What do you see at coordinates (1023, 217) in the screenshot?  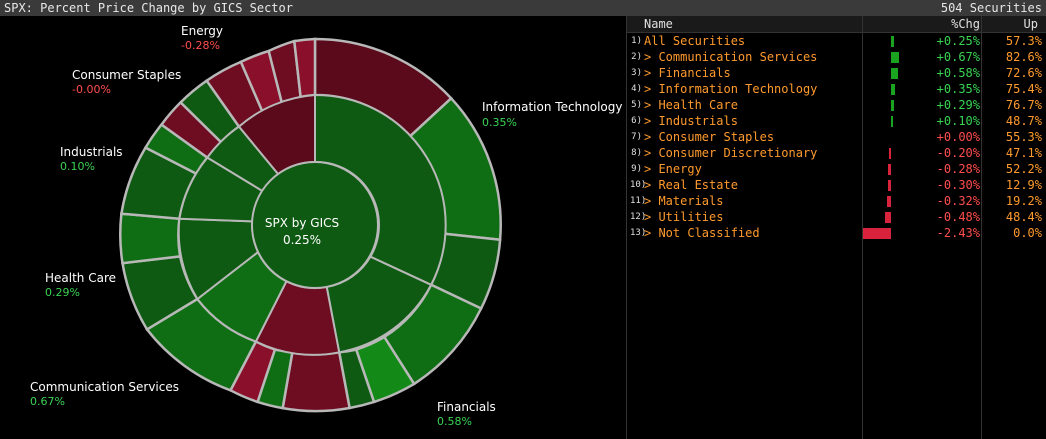 I see `row-up-pct: 48.4%` at bounding box center [1023, 217].